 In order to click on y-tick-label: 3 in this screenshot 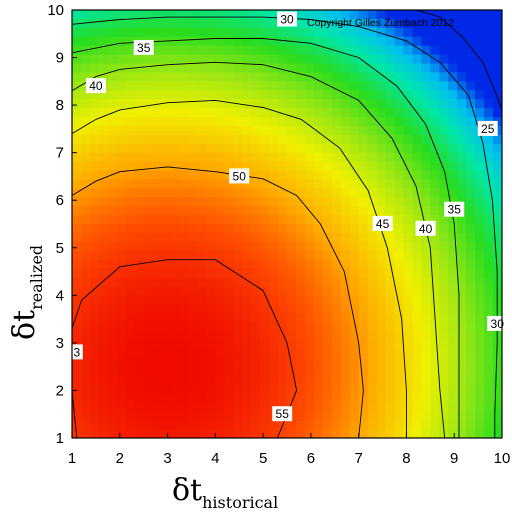, I will do `click(60, 343)`.